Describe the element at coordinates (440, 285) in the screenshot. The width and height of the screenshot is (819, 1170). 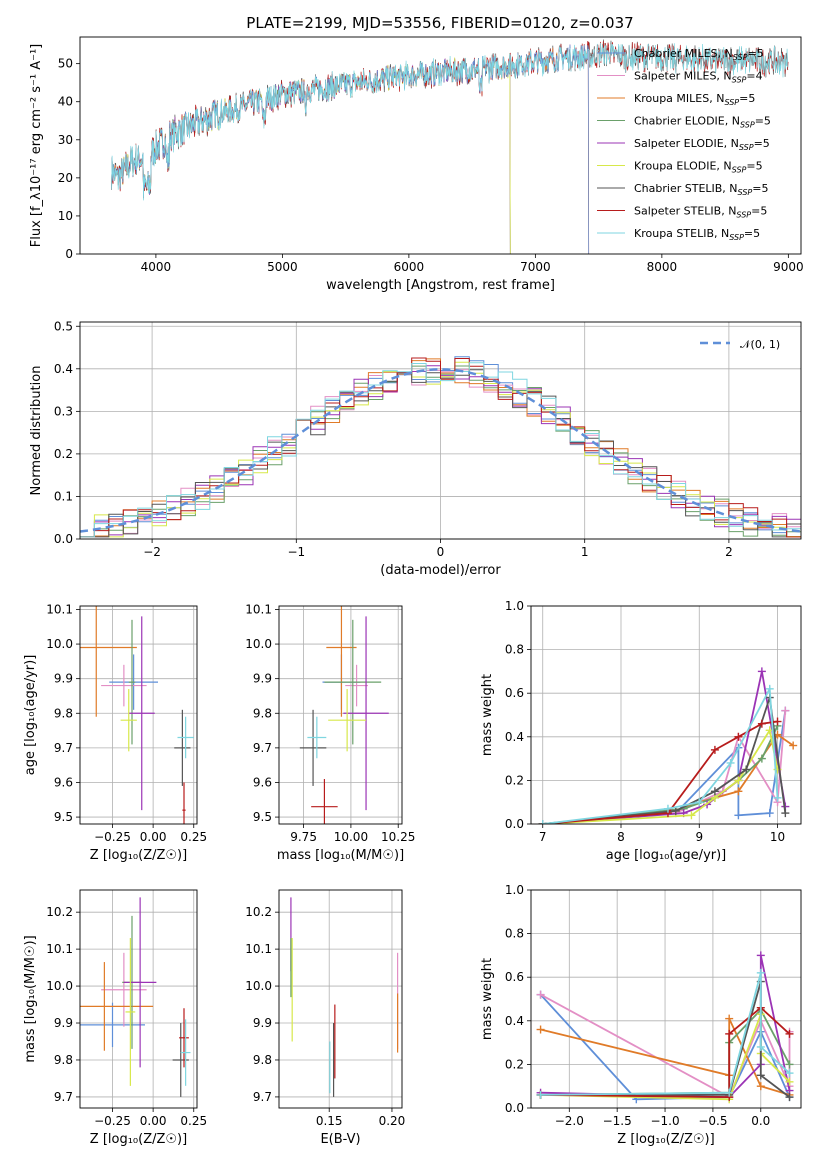
I see `x-axis-label: wavelength [Angstrom, rest frame]` at that location.